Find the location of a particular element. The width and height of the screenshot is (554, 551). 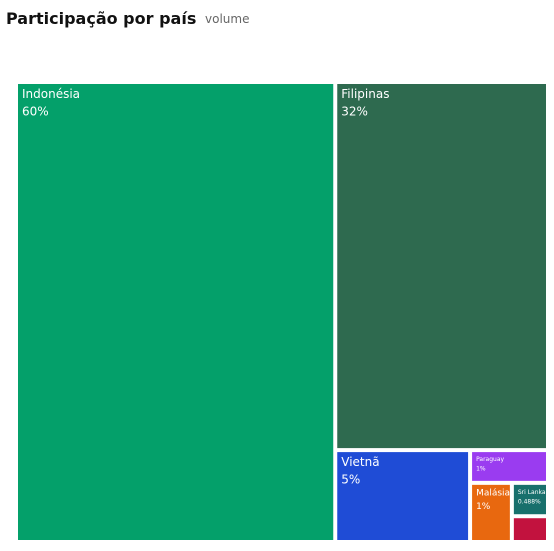

chart-subtitle: volume is located at coordinates (227, 19).